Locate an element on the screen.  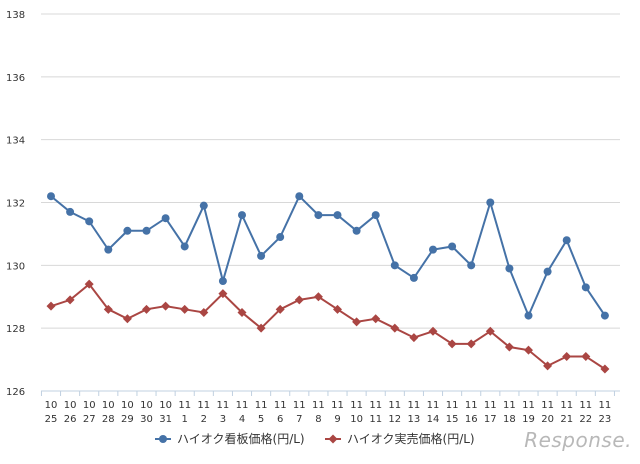
x-tick-label: 4 is located at coordinates (242, 419).